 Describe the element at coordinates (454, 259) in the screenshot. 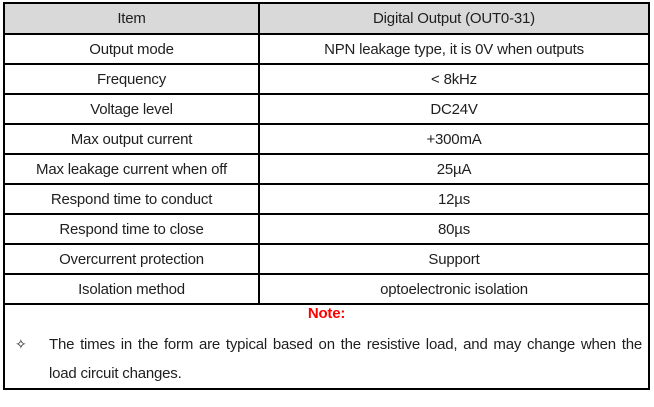

I see `value-cell: Support` at that location.